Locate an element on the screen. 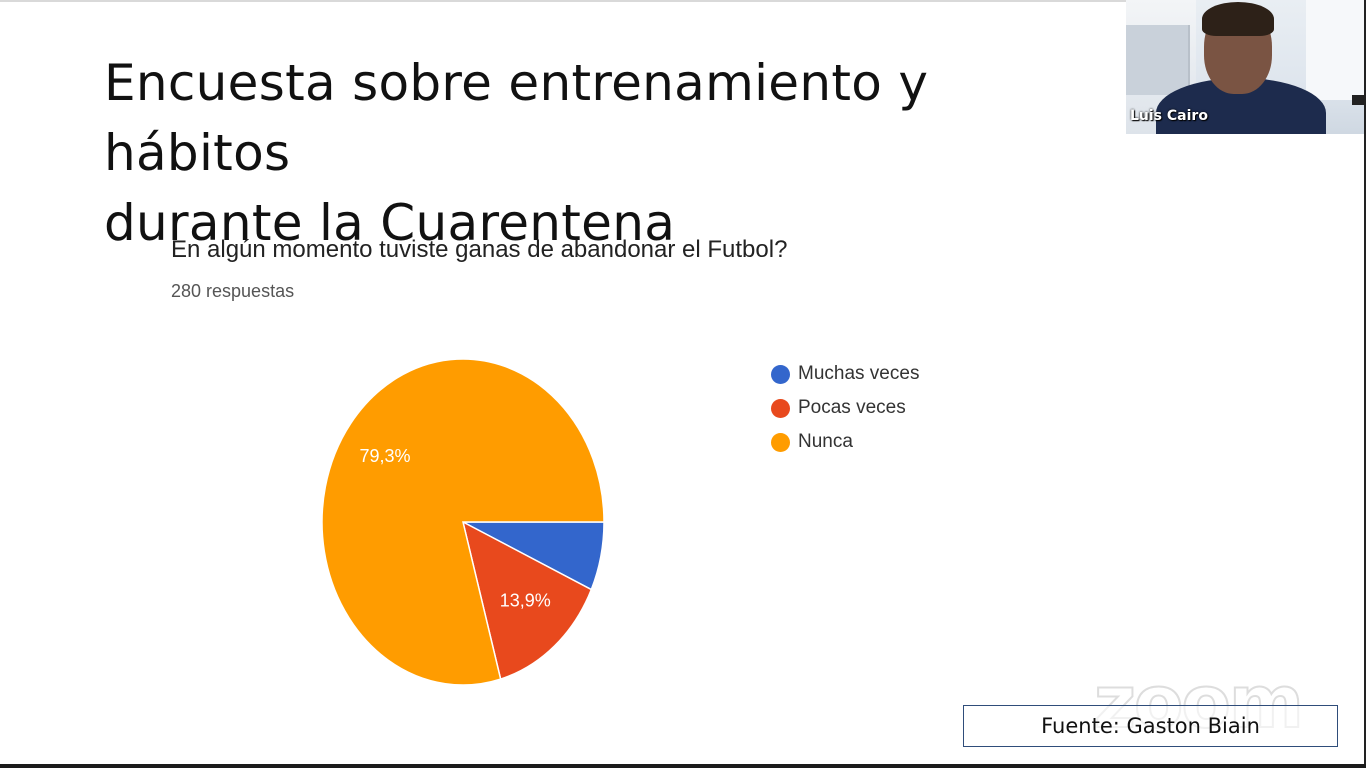 The image size is (1366, 768). pie-data-label-pocas-veces: 13,9% is located at coordinates (525, 600).